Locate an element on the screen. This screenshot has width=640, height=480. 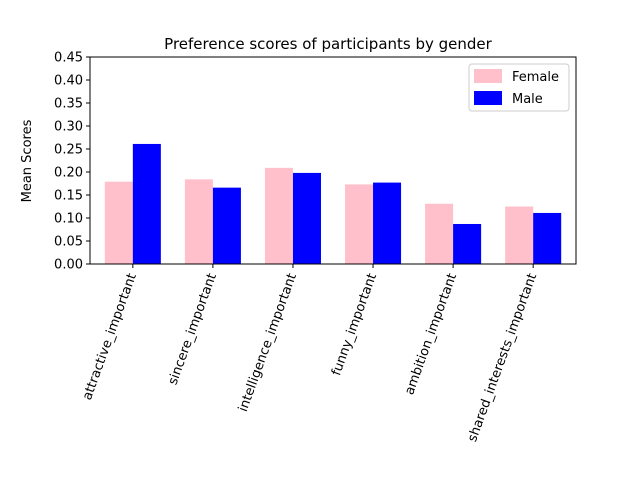
bar-male-sincere_important is located at coordinates (226, 225).